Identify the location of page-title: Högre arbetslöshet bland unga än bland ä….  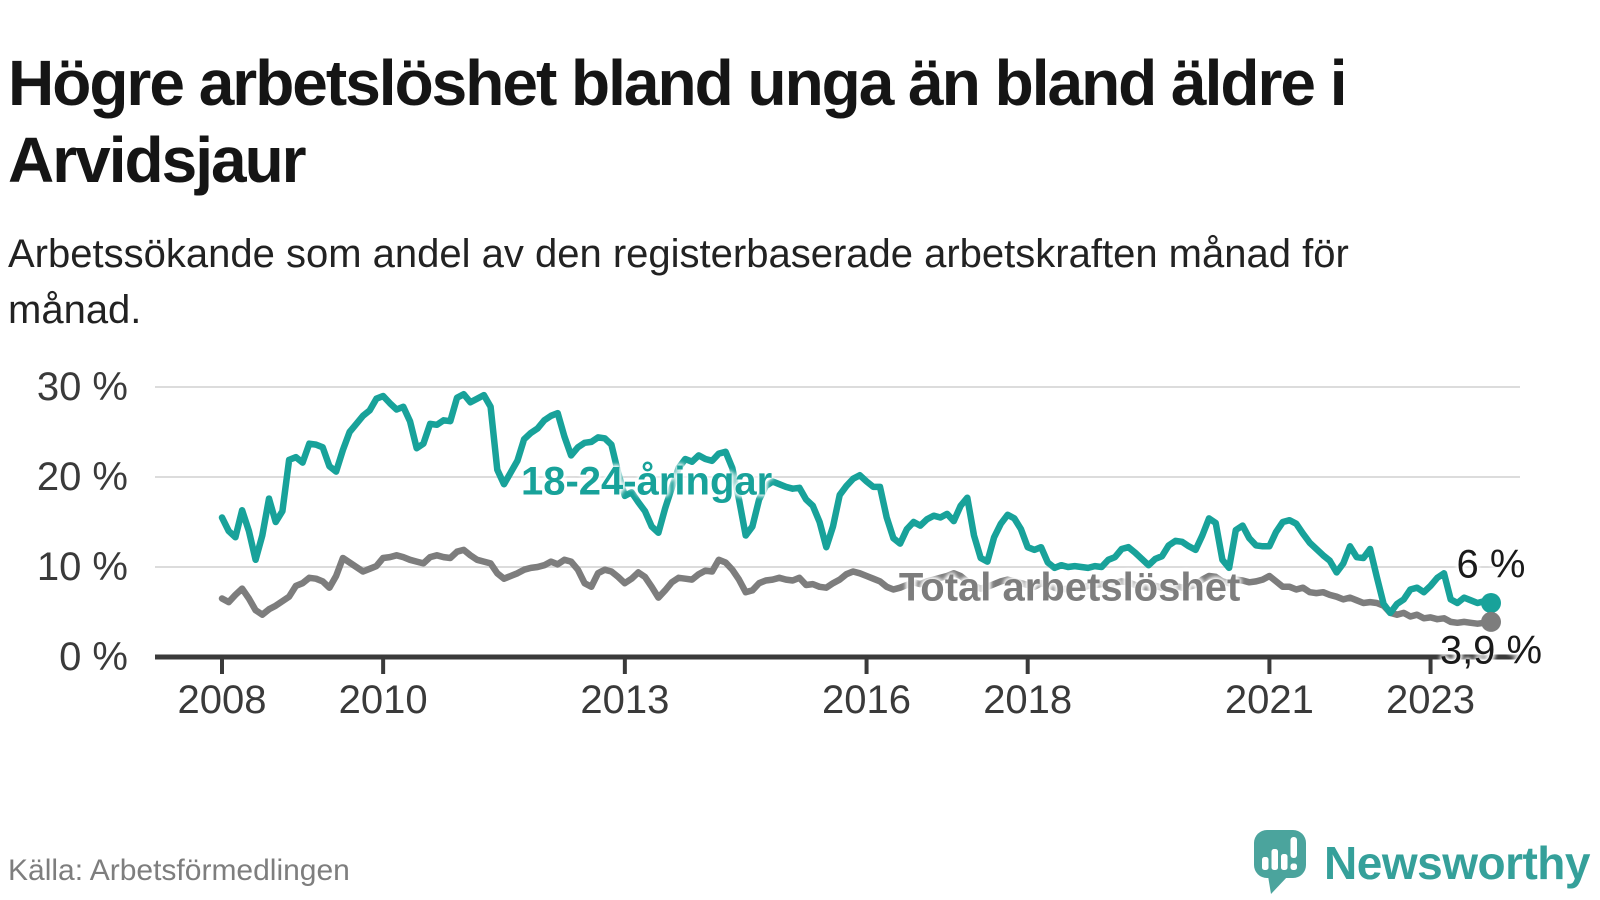
(678, 121).